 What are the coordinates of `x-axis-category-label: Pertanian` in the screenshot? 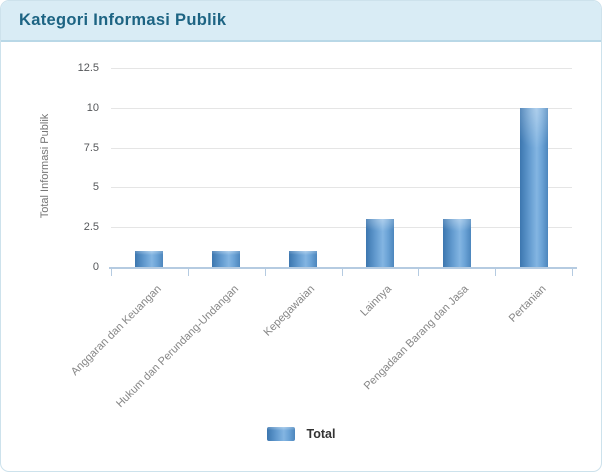 It's located at (527, 304).